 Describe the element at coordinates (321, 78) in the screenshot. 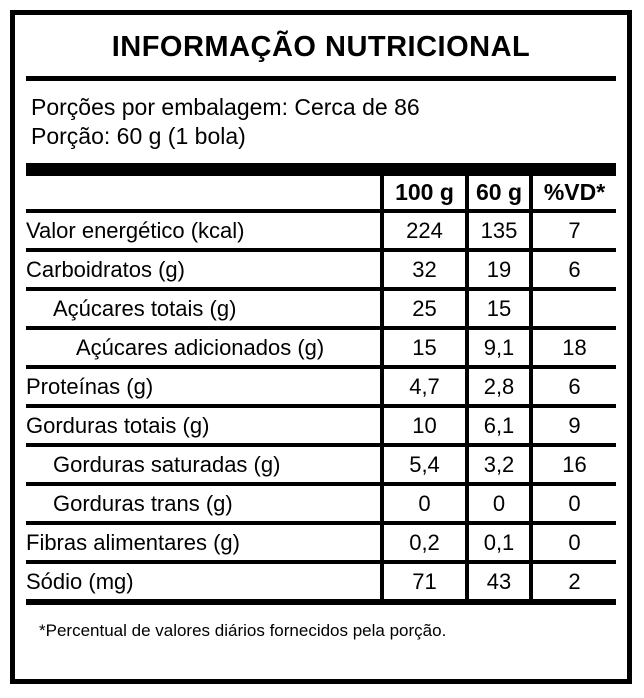

I see `title-divider` at that location.